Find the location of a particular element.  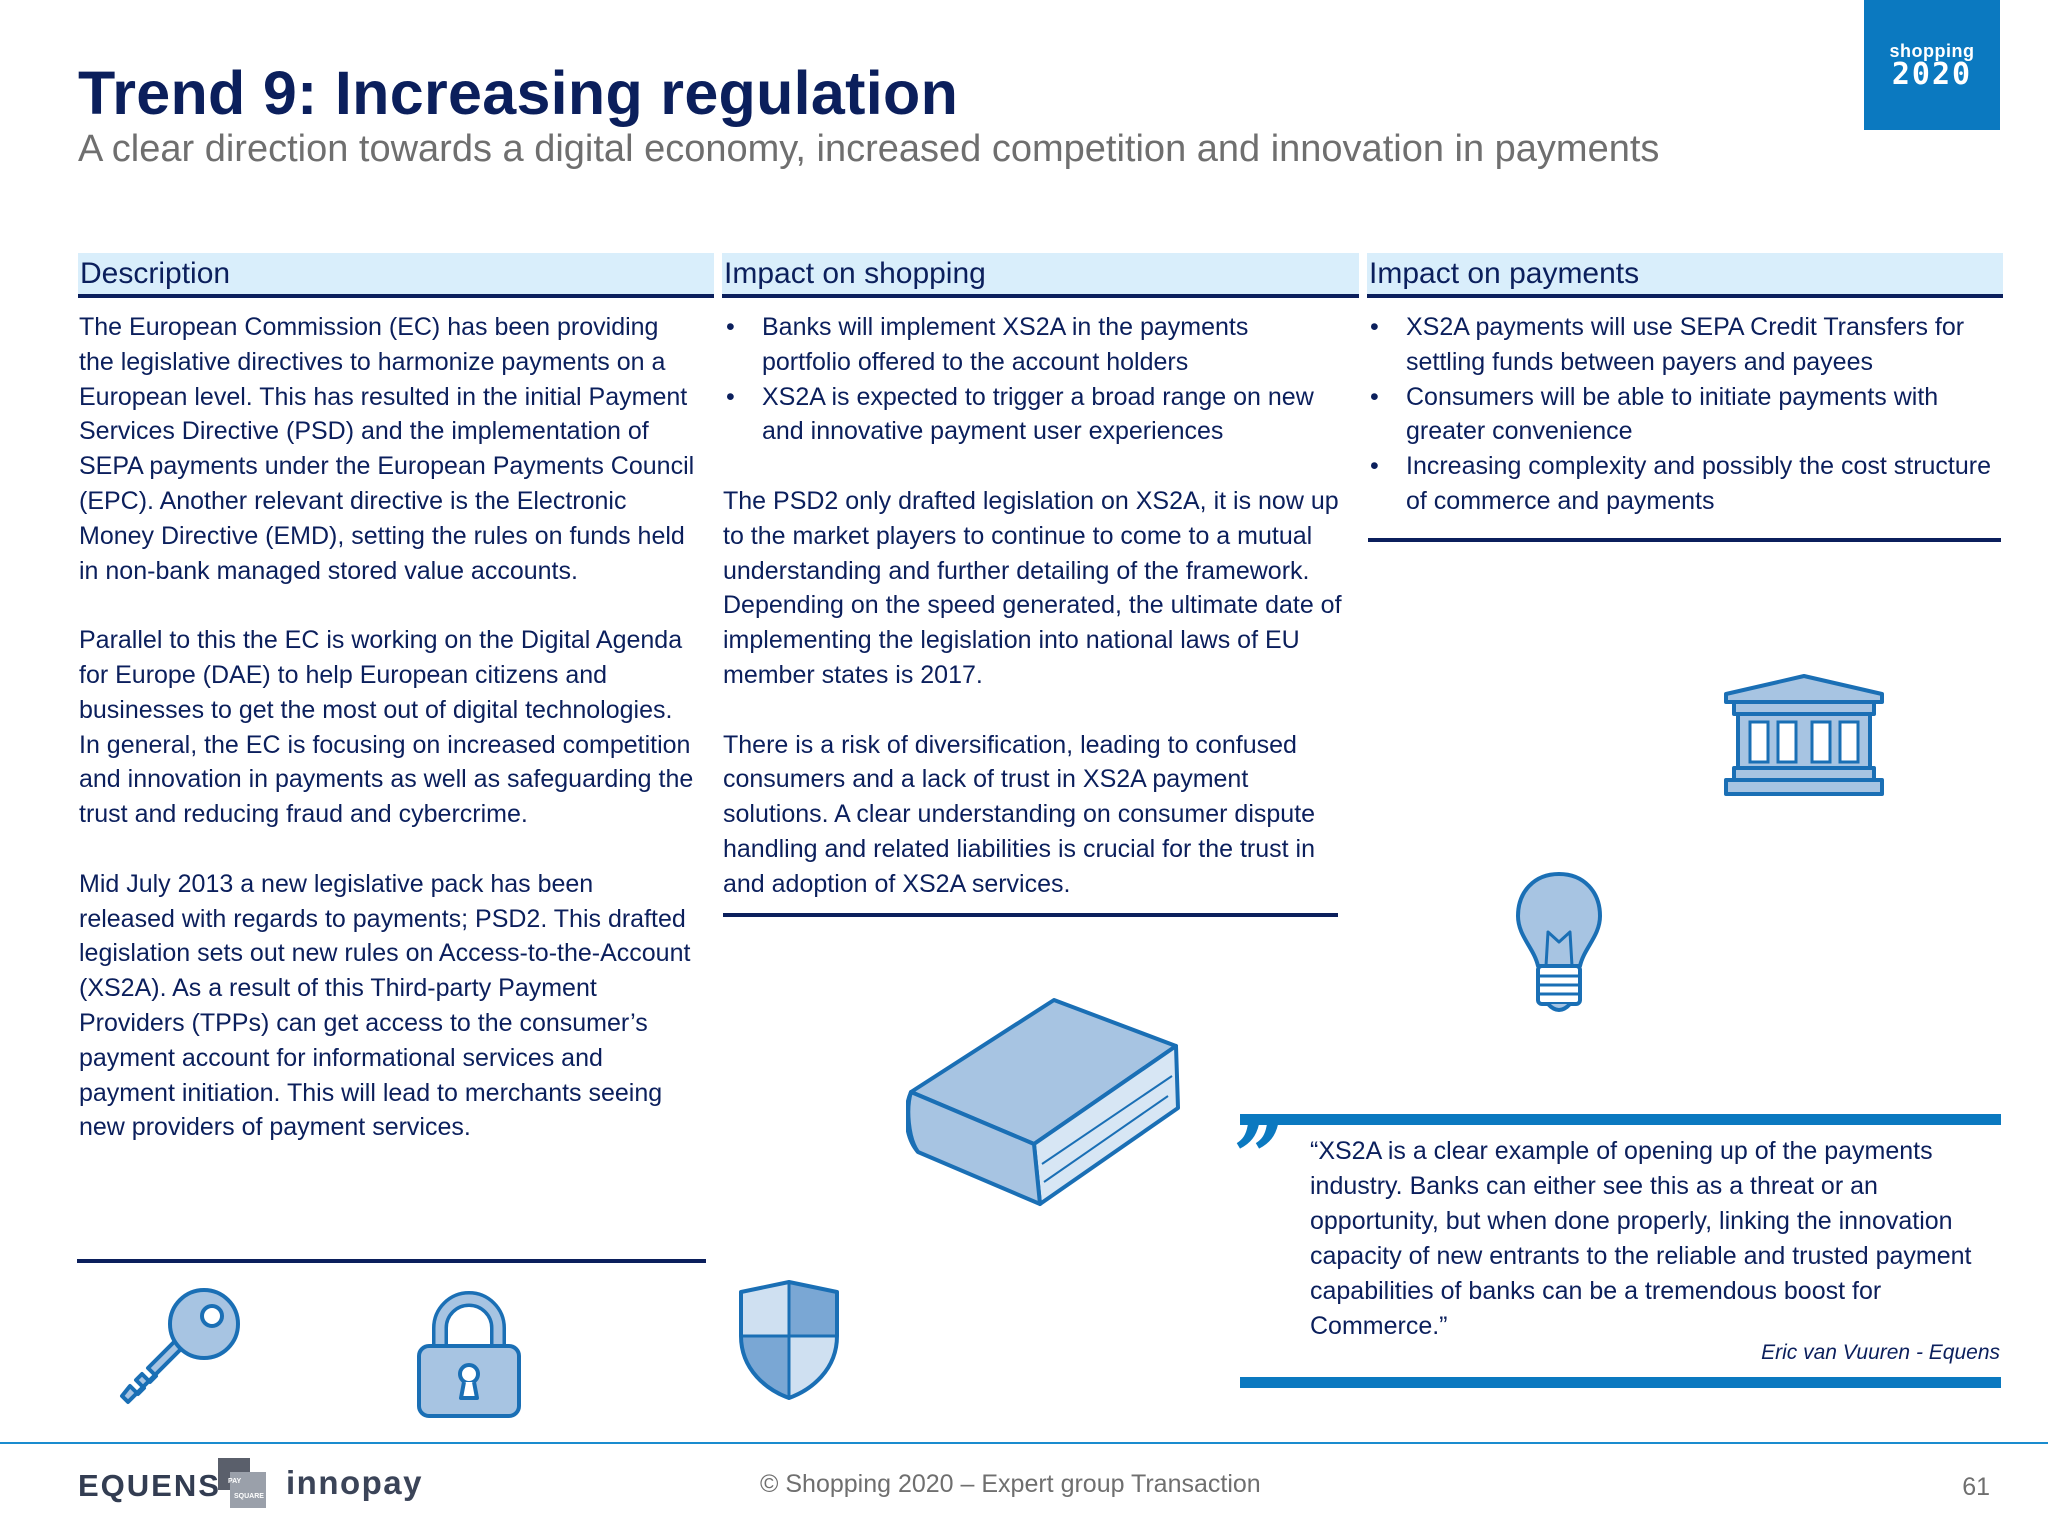

paysquare-top-text: PAY is located at coordinates (235, 1481).